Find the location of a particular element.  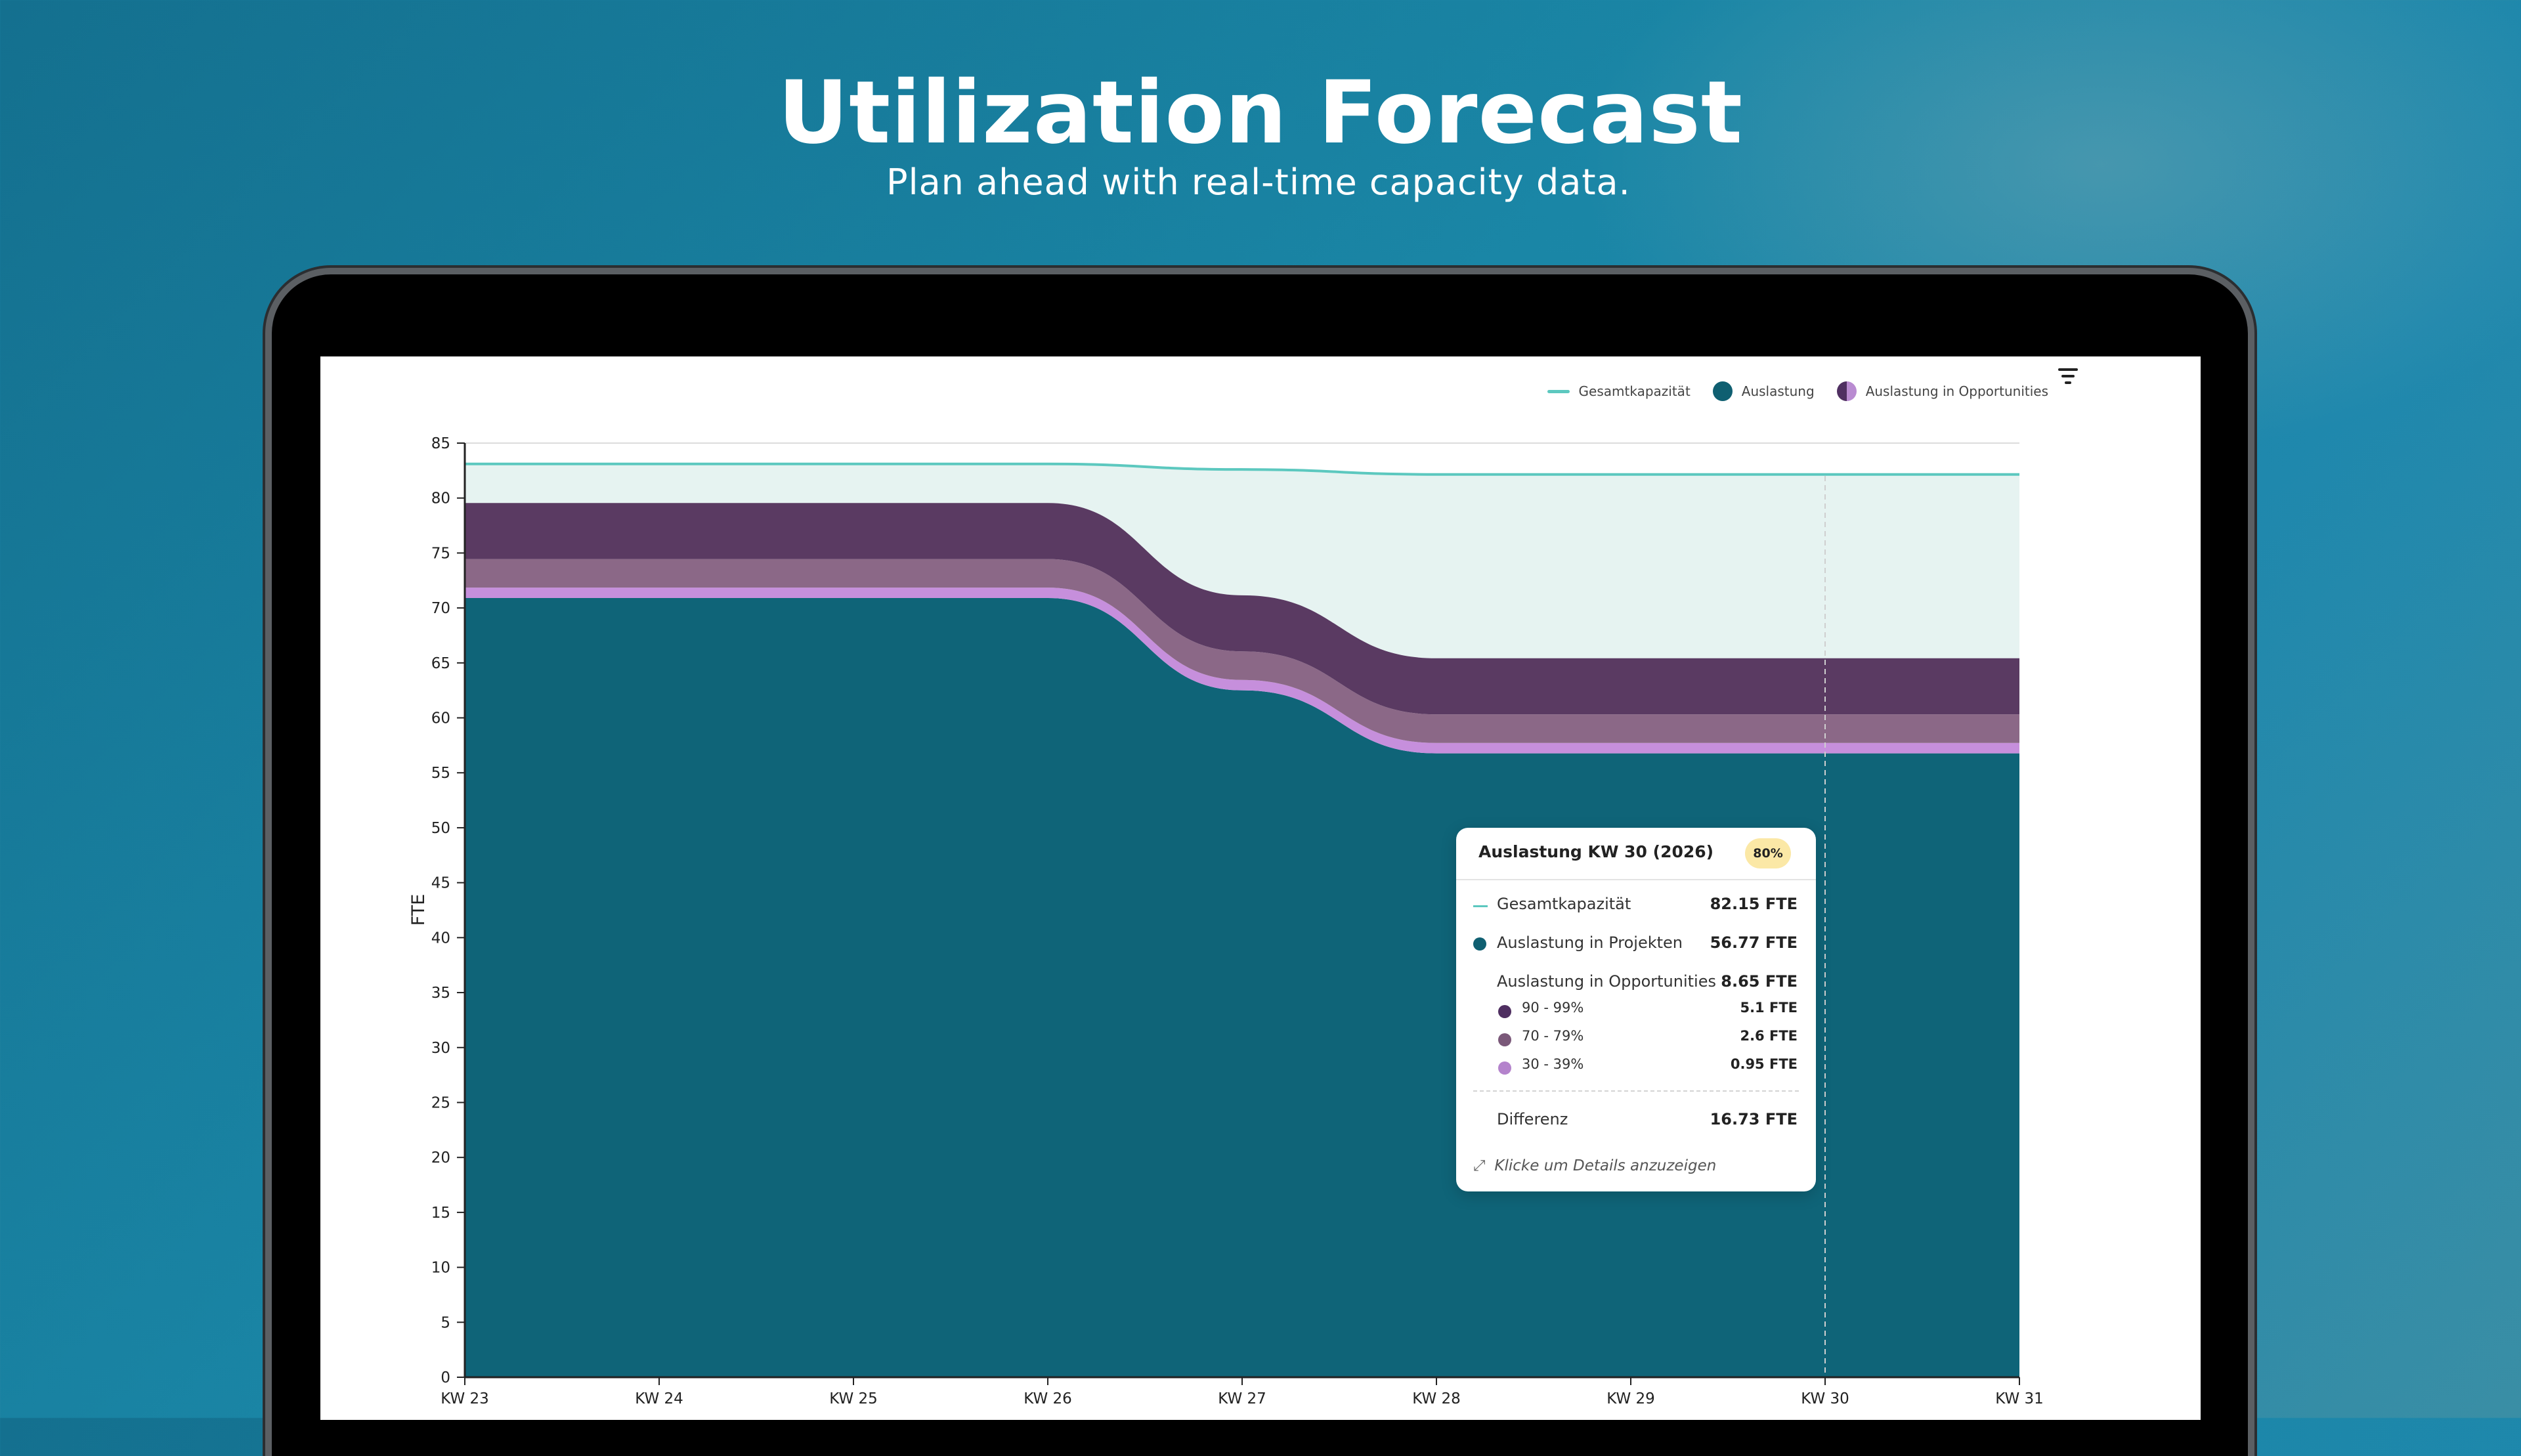

row-value: 8.65 FTE is located at coordinates (1759, 981).